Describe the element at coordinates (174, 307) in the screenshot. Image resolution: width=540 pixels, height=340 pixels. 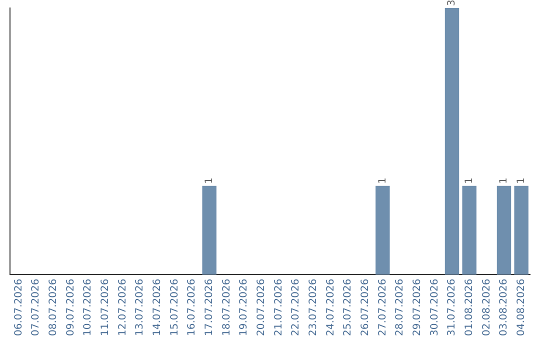
I see `x-tick-label: 15.07.2026` at that location.